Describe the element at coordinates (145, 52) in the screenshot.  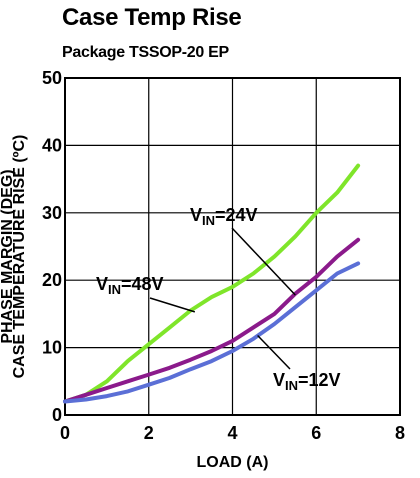
I see `chart-subtitle: Package TSSOP-20 EP` at that location.